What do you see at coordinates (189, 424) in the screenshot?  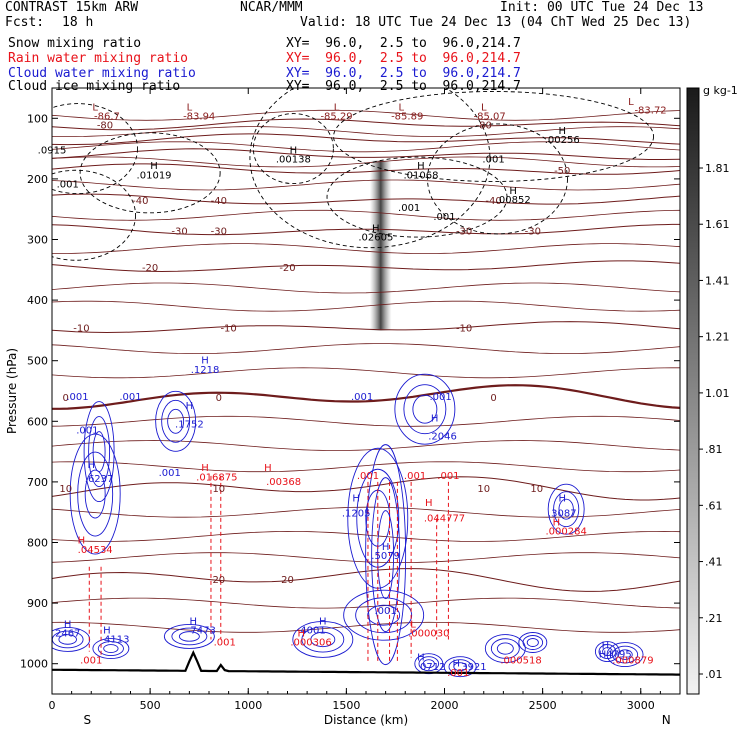 I see `contour-label: .1752` at bounding box center [189, 424].